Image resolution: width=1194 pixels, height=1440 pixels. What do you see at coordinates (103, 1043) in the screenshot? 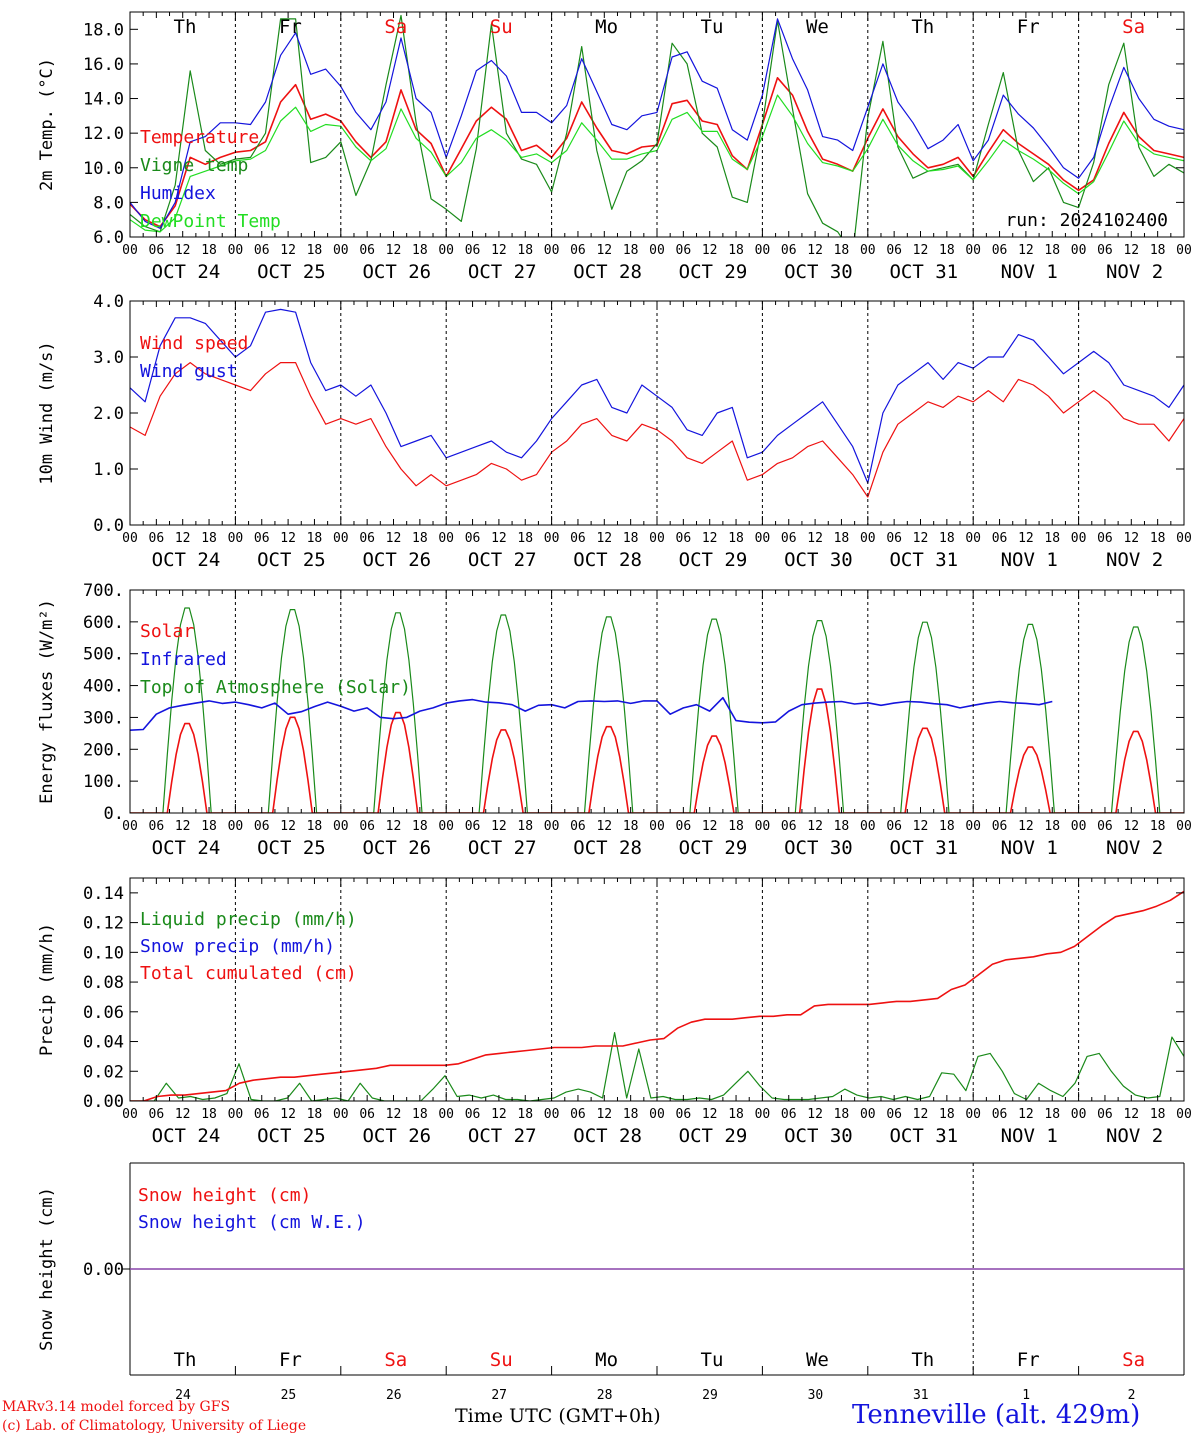
I see `y-tick-label: 0.04` at bounding box center [103, 1043].